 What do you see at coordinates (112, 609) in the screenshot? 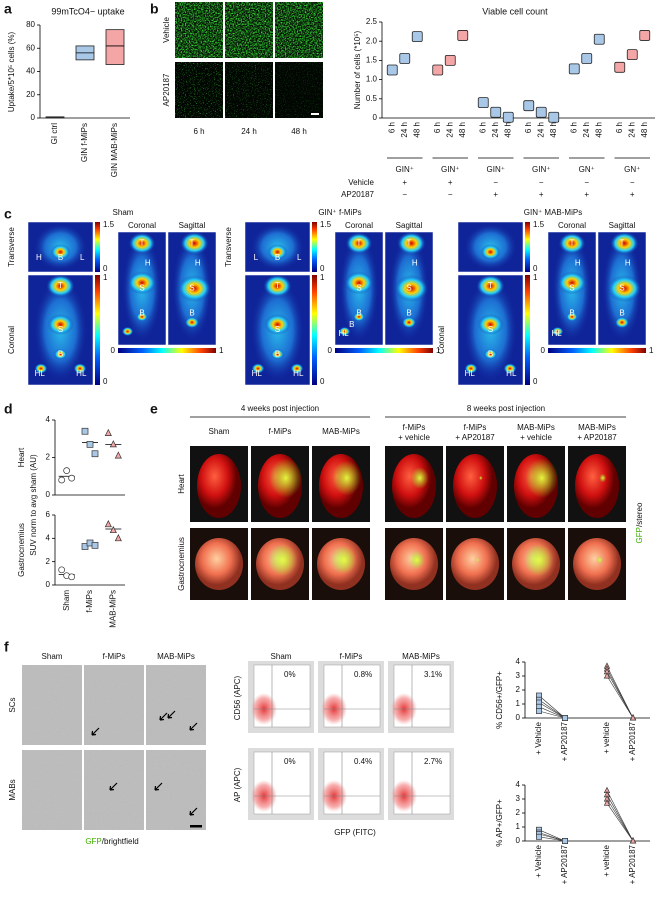
I see `x-tick-label: MAB-MiPs` at bounding box center [112, 609].